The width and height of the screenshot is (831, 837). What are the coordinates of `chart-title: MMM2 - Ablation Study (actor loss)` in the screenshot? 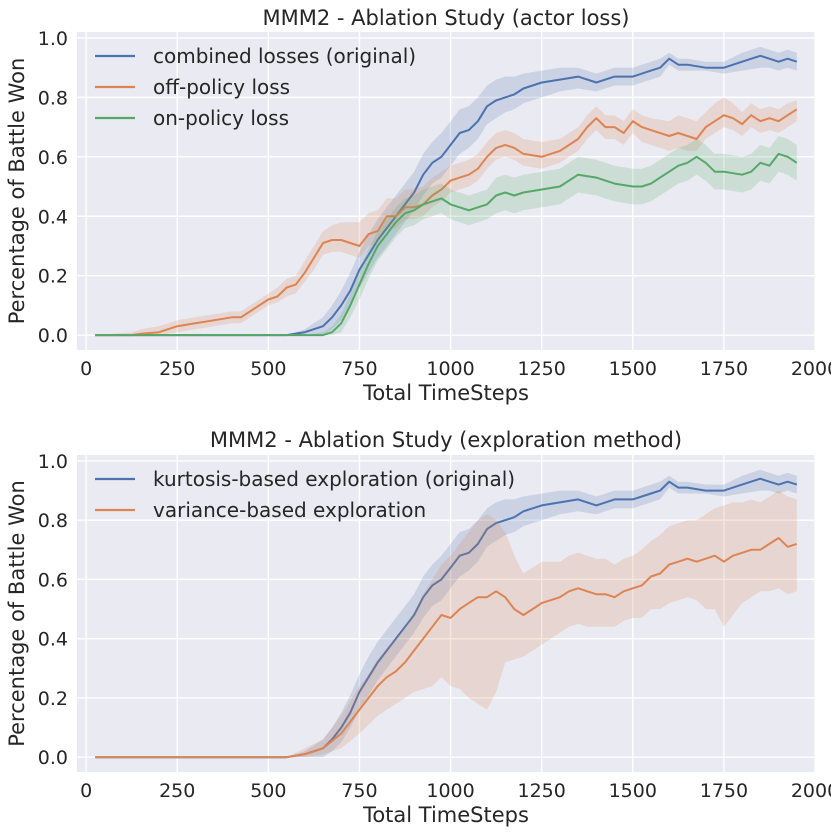 It's located at (445, 18).